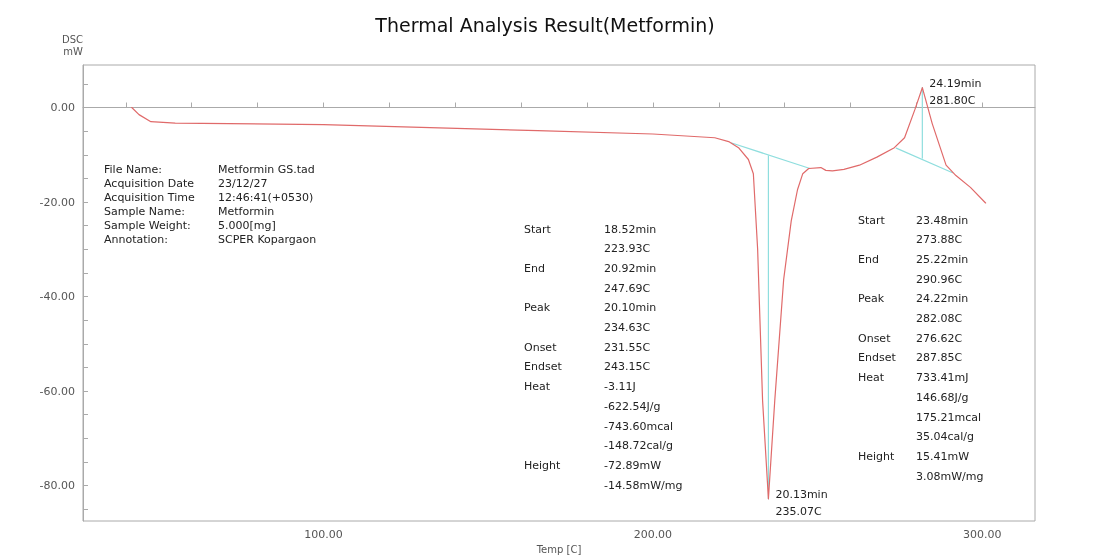 The width and height of the screenshot is (1097, 560). Describe the element at coordinates (982, 534) in the screenshot. I see `x-tick-label: 300.00` at that location.